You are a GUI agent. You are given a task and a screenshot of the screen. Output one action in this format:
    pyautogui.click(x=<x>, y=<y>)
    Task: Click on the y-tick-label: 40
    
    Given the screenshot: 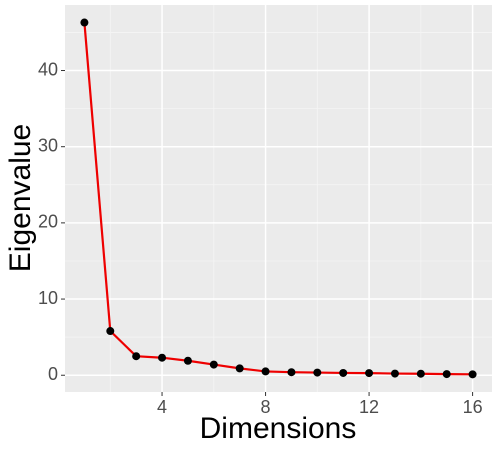 What is the action you would take?
    pyautogui.click(x=48, y=69)
    